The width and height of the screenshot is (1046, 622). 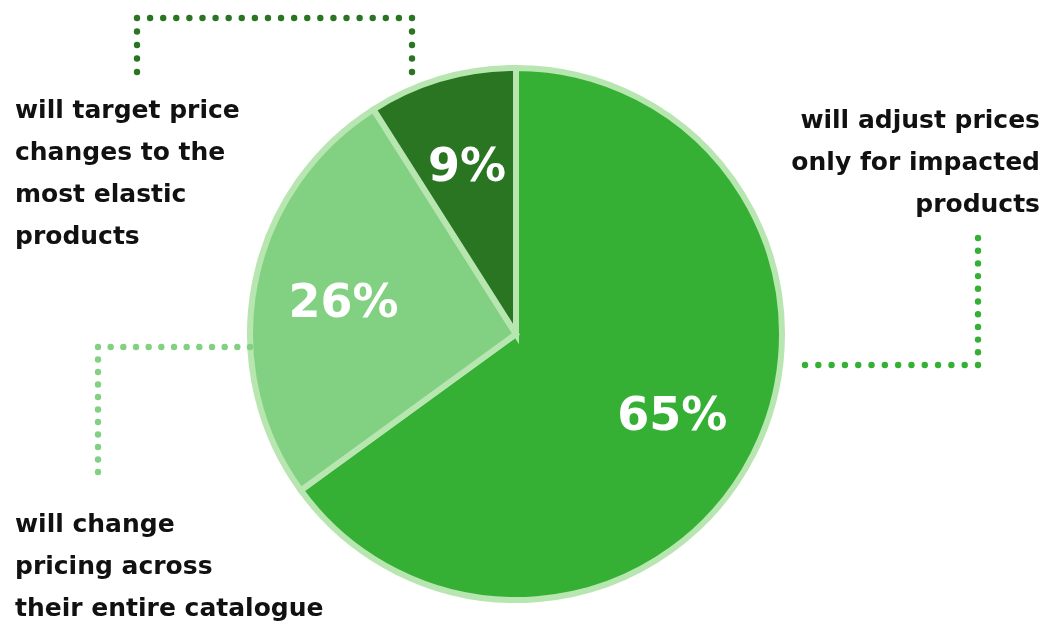 What do you see at coordinates (672, 413) in the screenshot?
I see `data-label: 65%` at bounding box center [672, 413].